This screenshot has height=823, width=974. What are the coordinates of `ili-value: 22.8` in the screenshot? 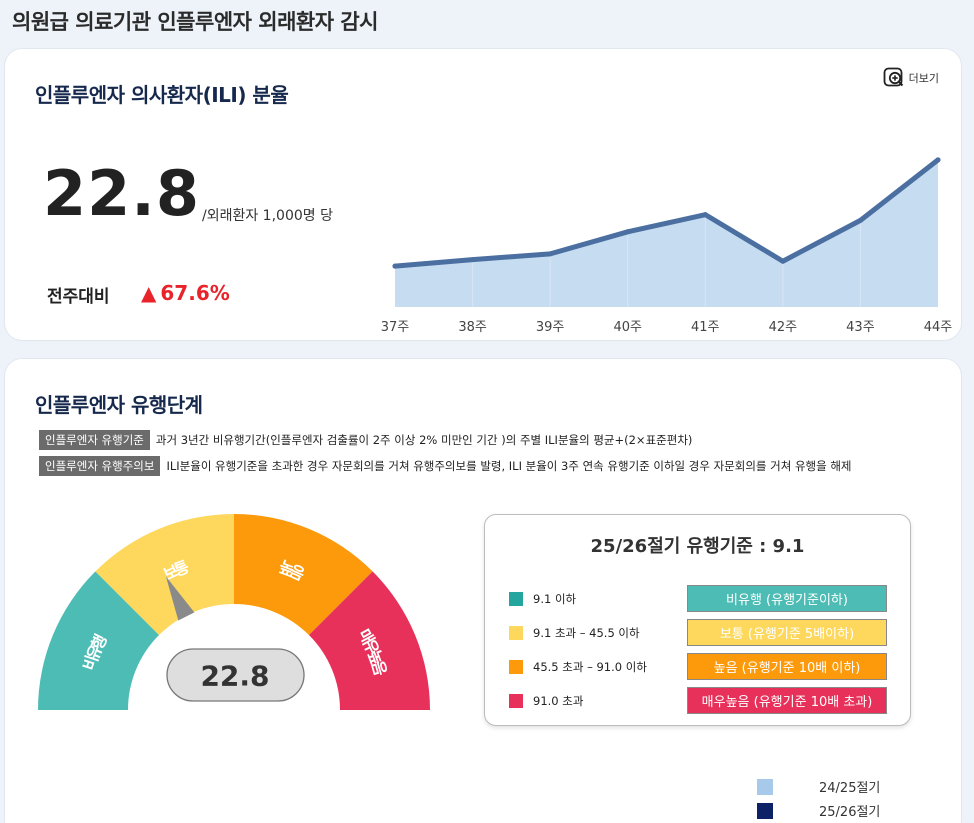 It's located at (121, 193).